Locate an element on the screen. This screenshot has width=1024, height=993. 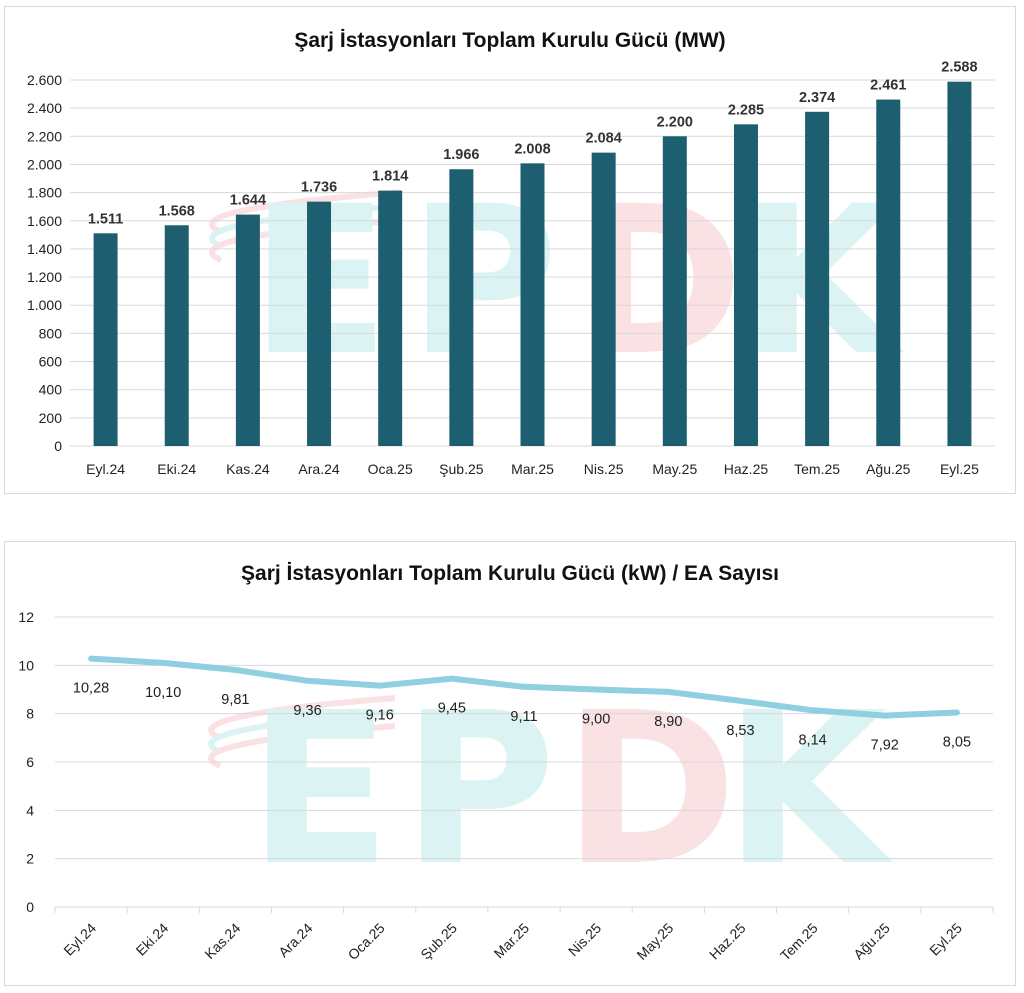
data-label: 1.814 is located at coordinates (390, 177).